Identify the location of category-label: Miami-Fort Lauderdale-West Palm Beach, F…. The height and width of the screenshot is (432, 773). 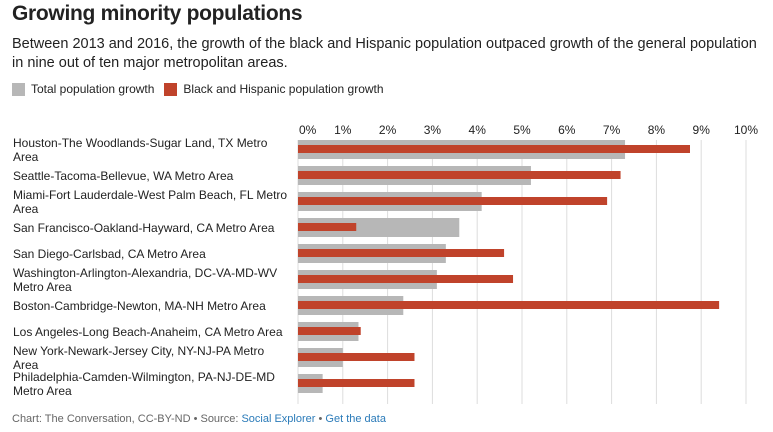
(150, 202).